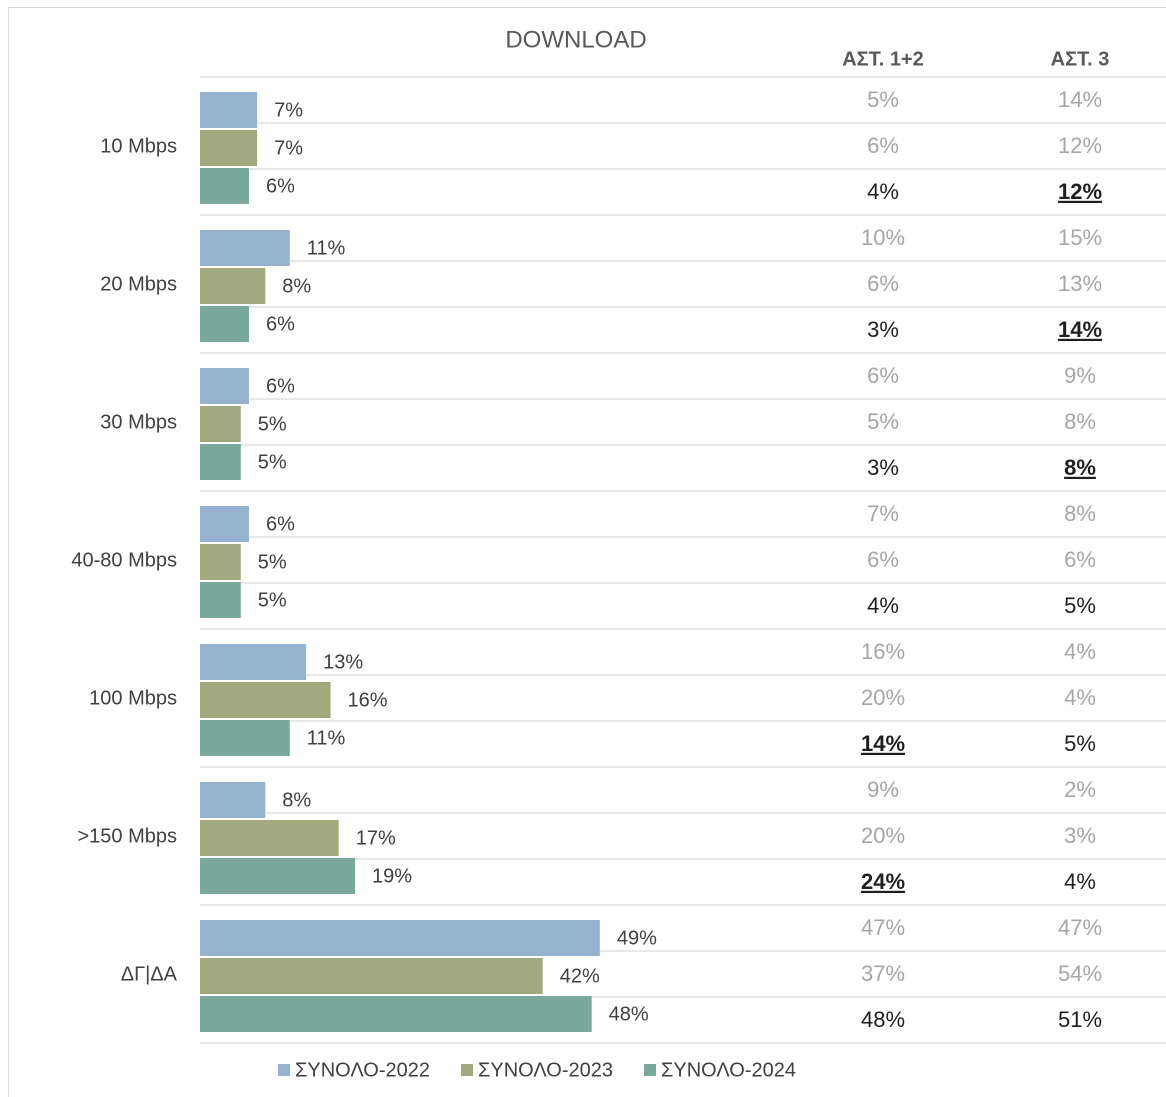 Image resolution: width=1166 pixels, height=1097 pixels. Describe the element at coordinates (883, 973) in the screenshot. I see `table-cell: 37%` at that location.